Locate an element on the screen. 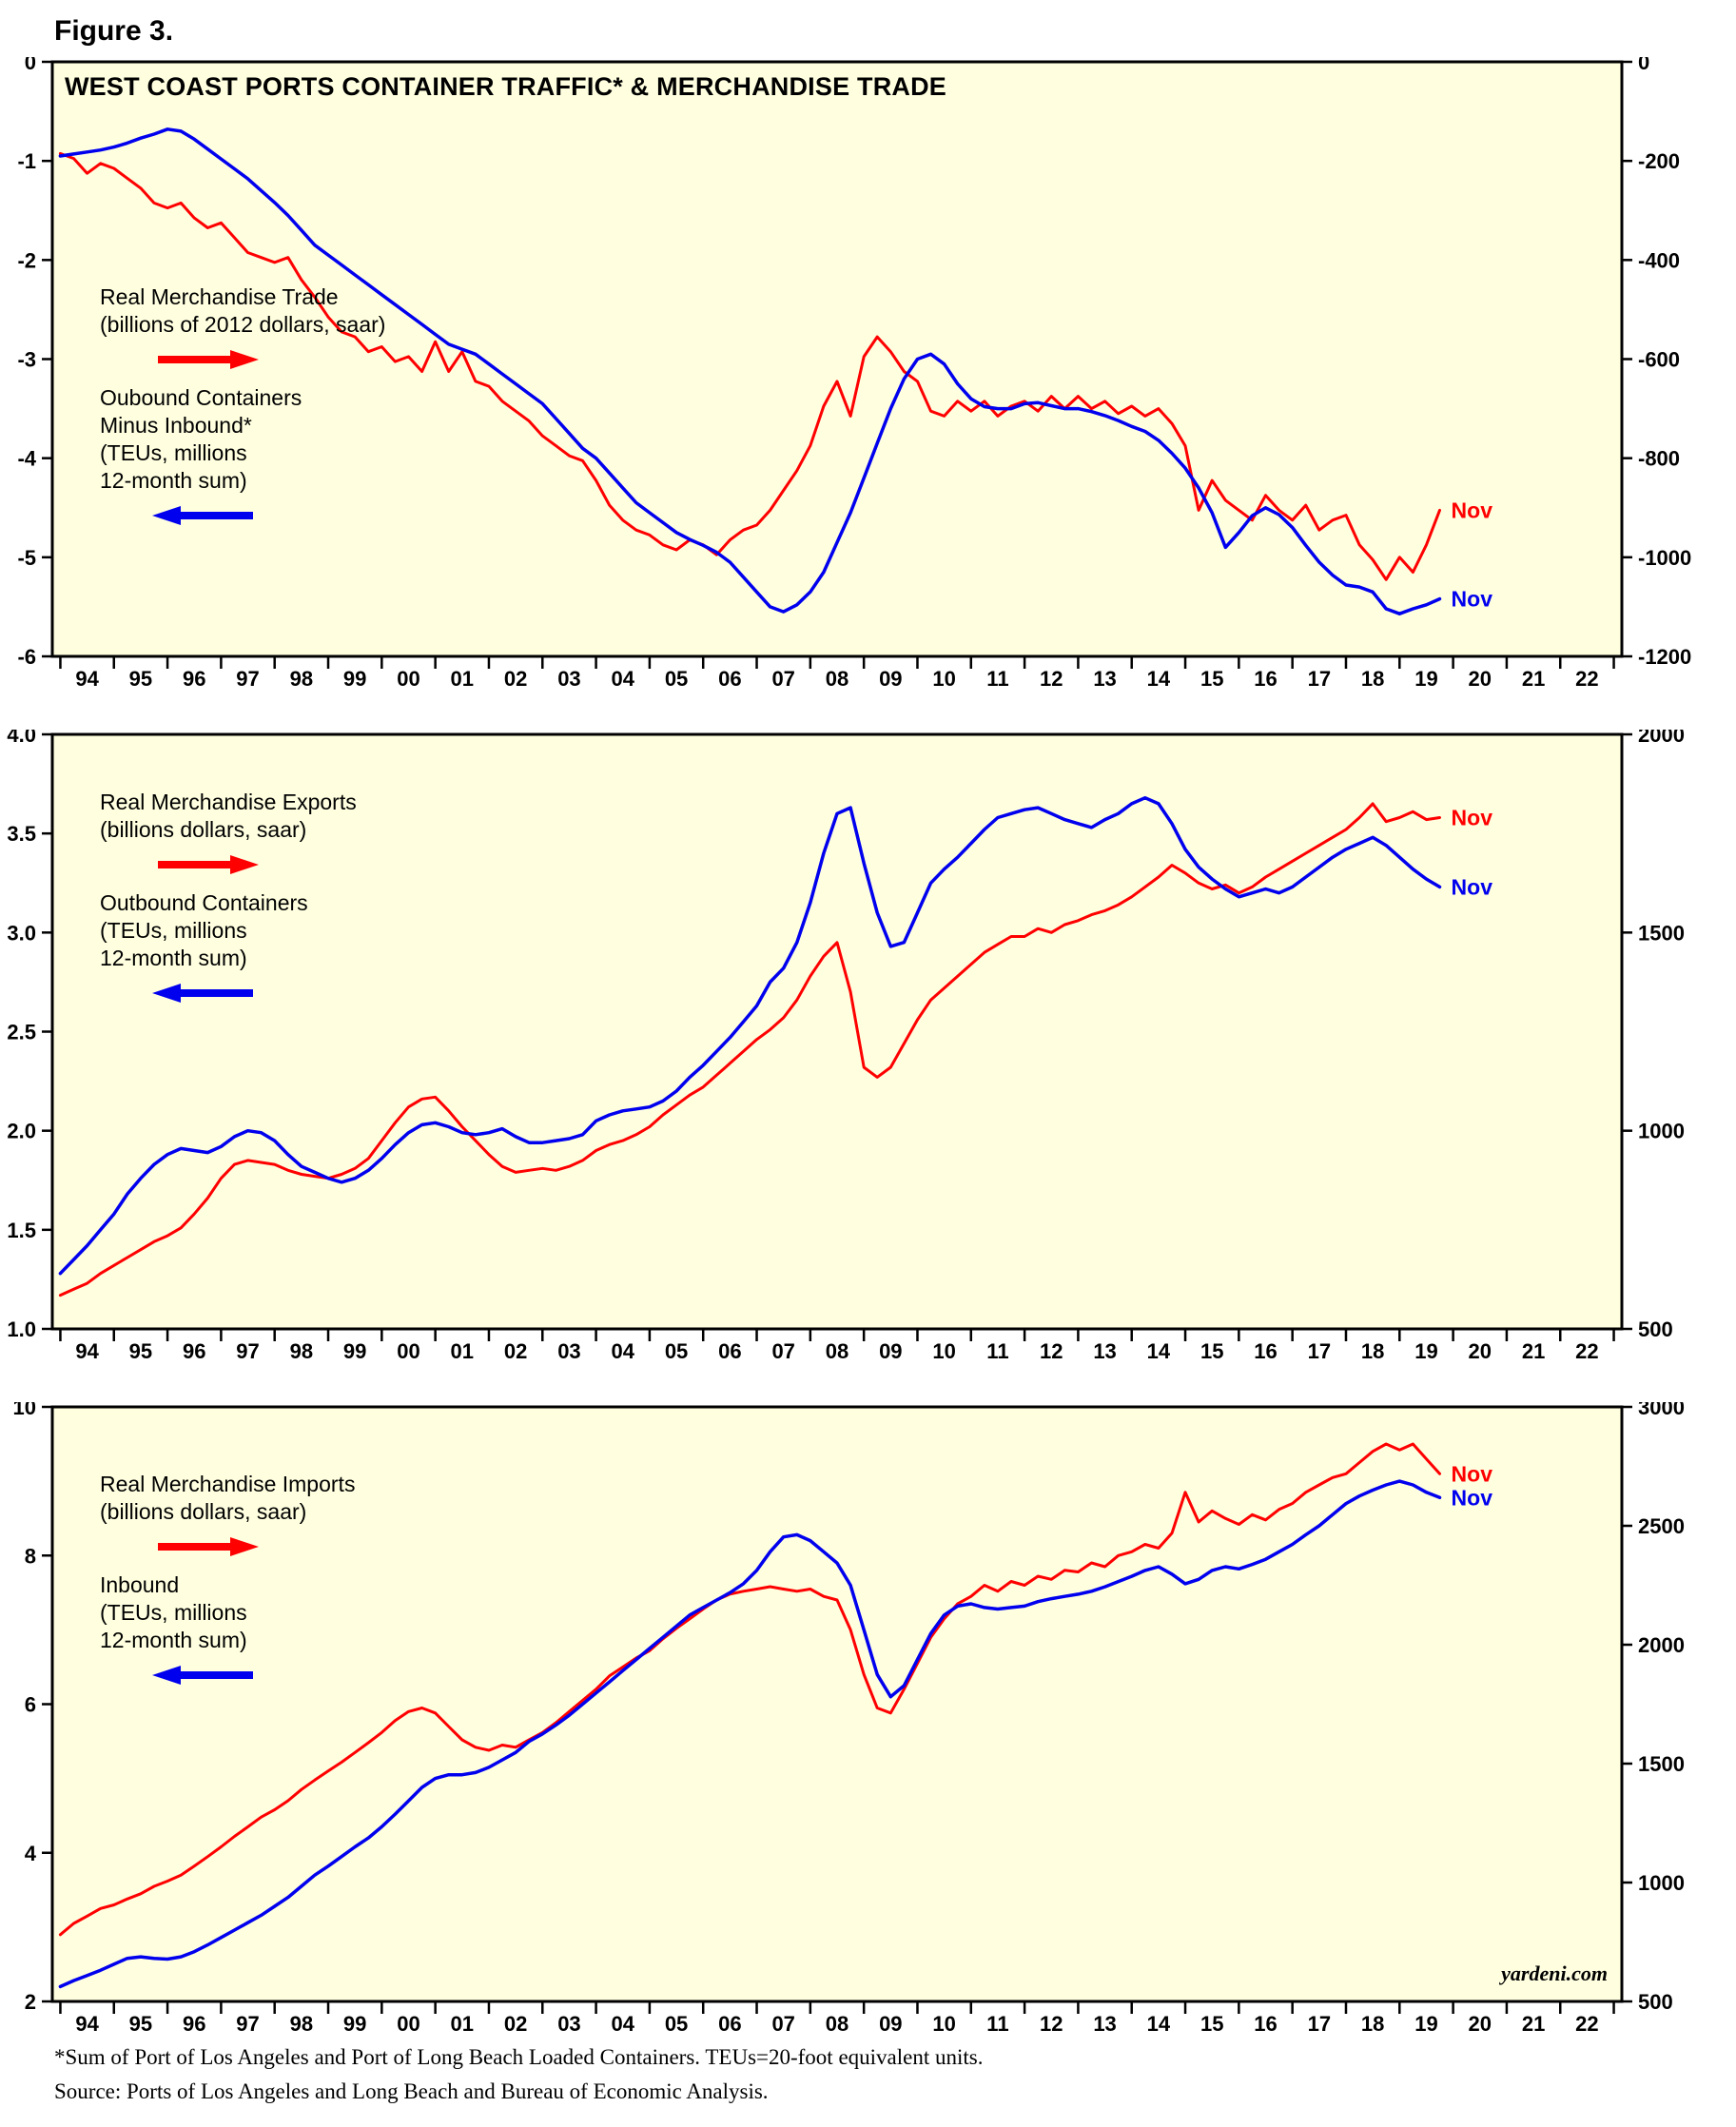 This screenshot has height=2127, width=1736. svg-text: 06 is located at coordinates (730, 1350).